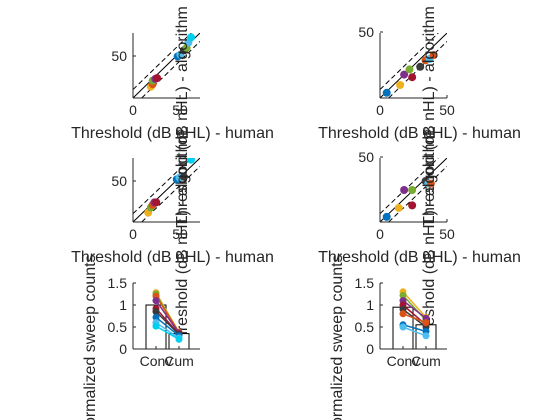 The height and width of the screenshot is (420, 560). I want to click on bars-f-x-tick-label-conv: Conv, so click(403, 361).